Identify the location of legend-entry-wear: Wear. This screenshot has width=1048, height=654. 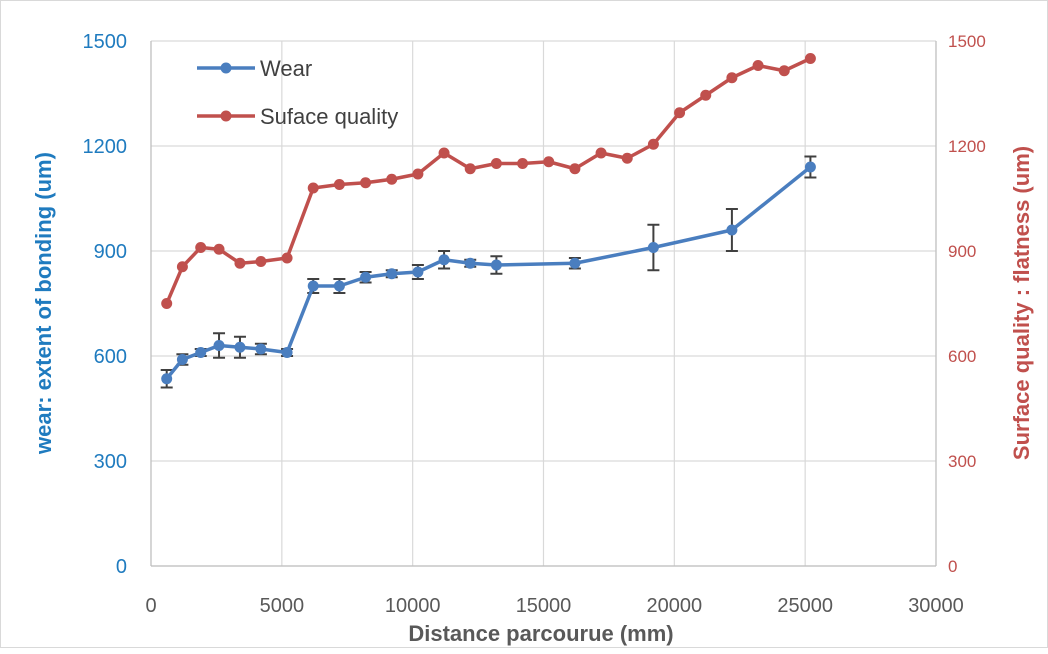
(254, 68).